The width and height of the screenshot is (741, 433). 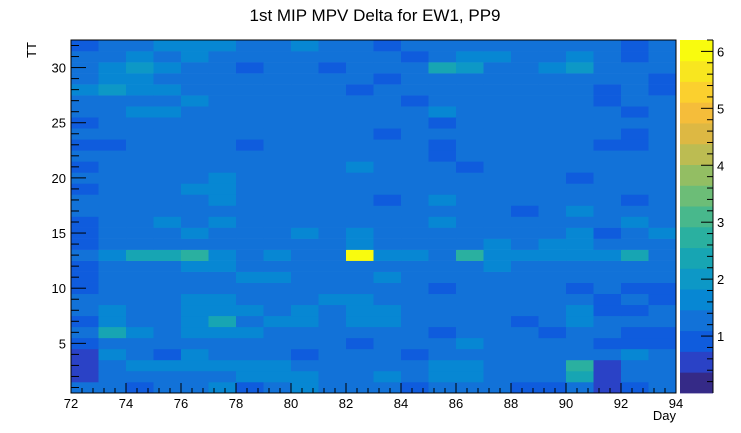 I want to click on x-tick-label: 74, so click(x=126, y=403).